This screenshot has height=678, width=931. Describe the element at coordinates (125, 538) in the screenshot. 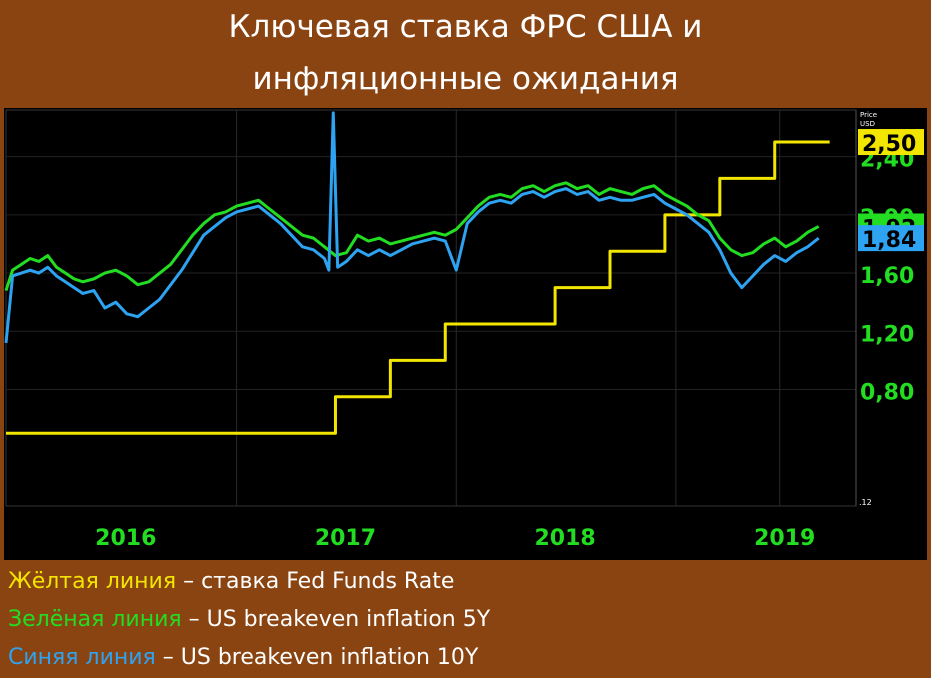

I see `x-tick-label: 2016` at that location.